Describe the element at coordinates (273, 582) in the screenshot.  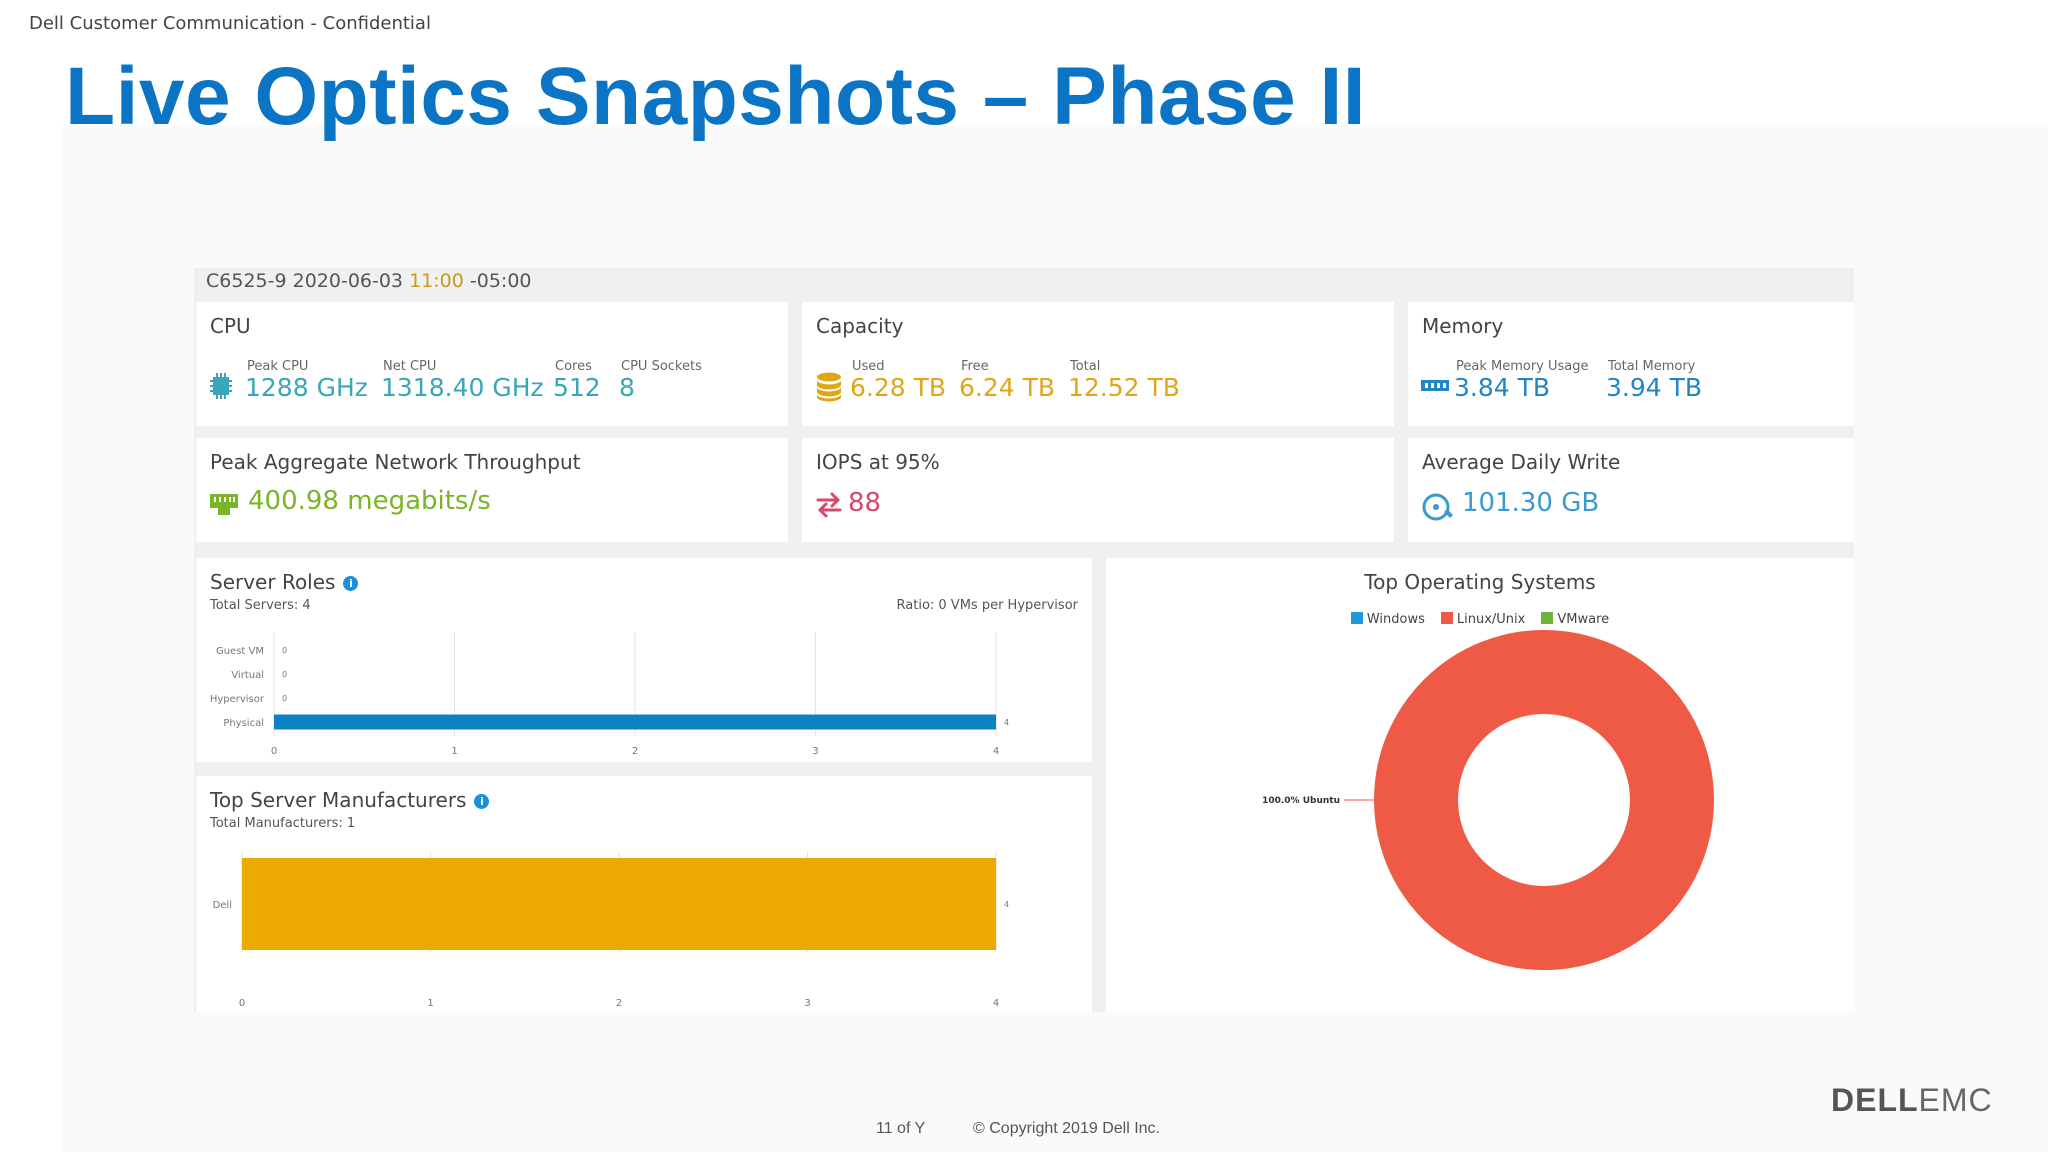
I see `server-roles-title-text: Server Roles` at that location.